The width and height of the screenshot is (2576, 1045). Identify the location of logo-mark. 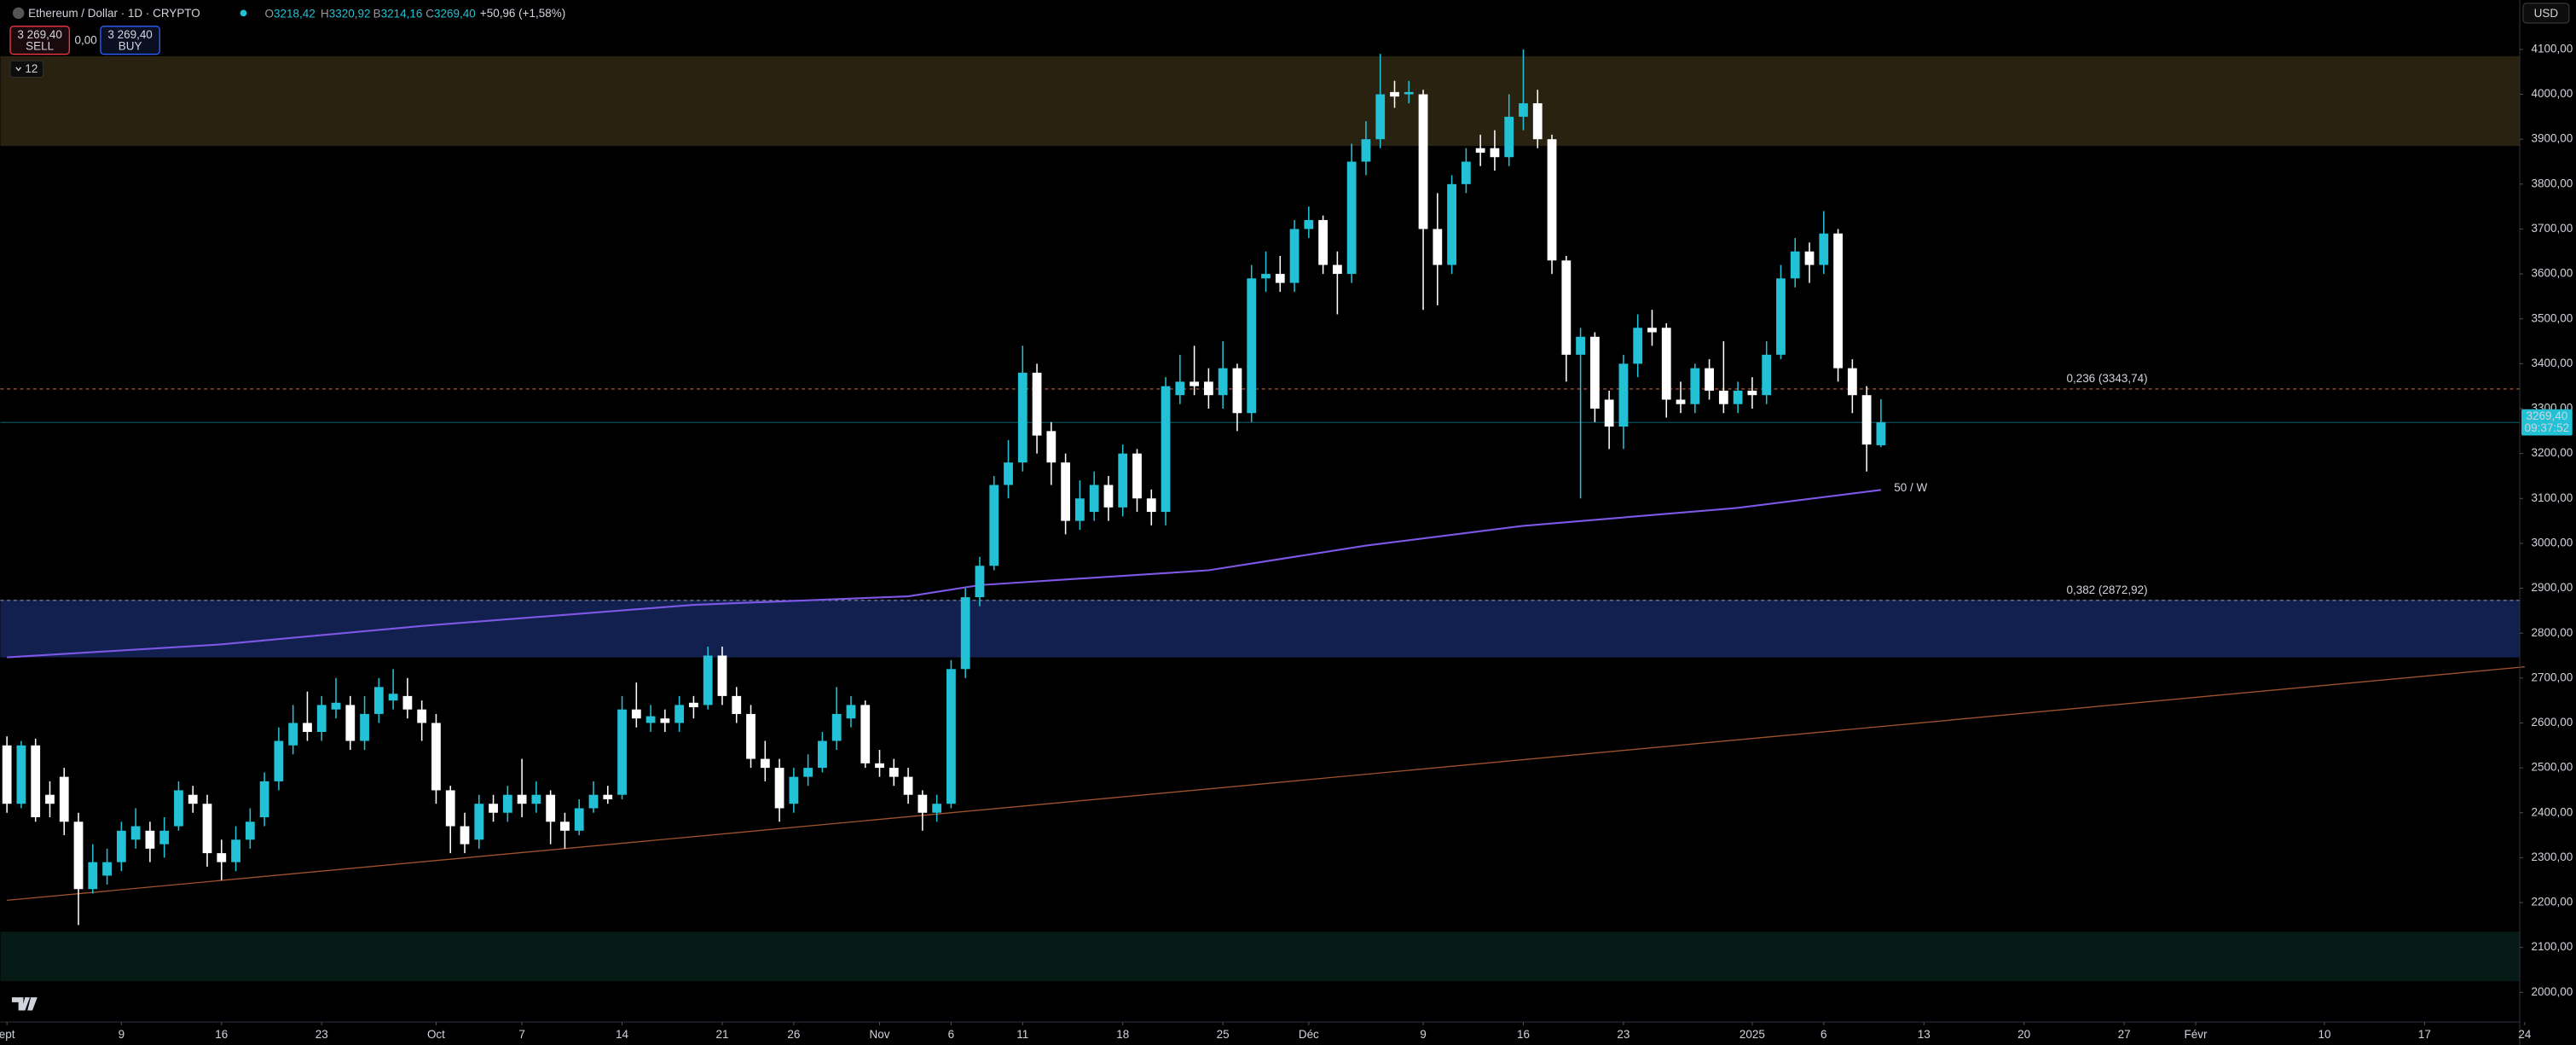
(24, 1004).